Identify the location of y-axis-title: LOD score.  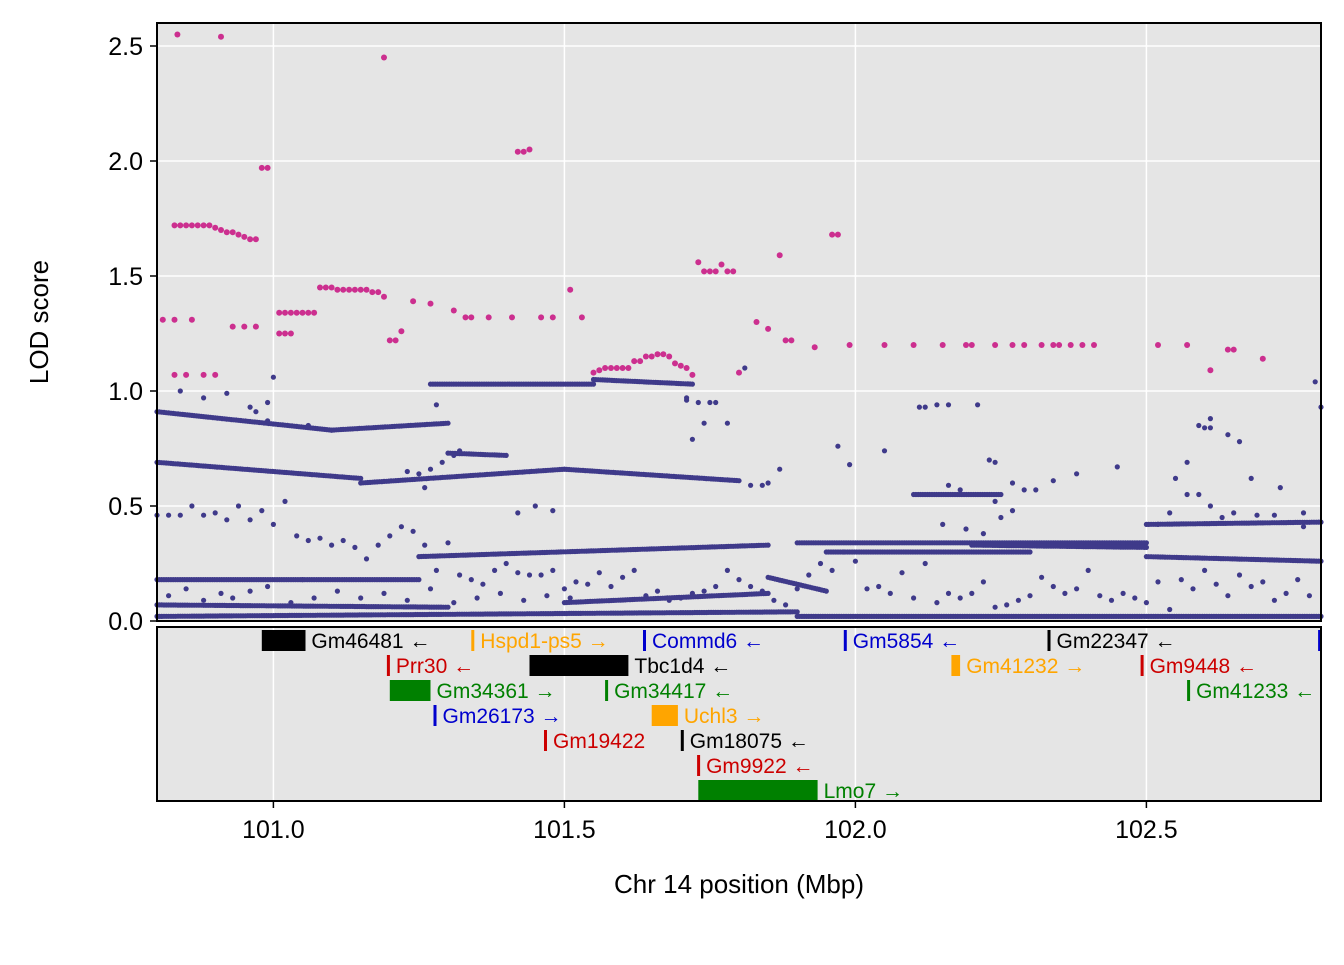
(39, 322).